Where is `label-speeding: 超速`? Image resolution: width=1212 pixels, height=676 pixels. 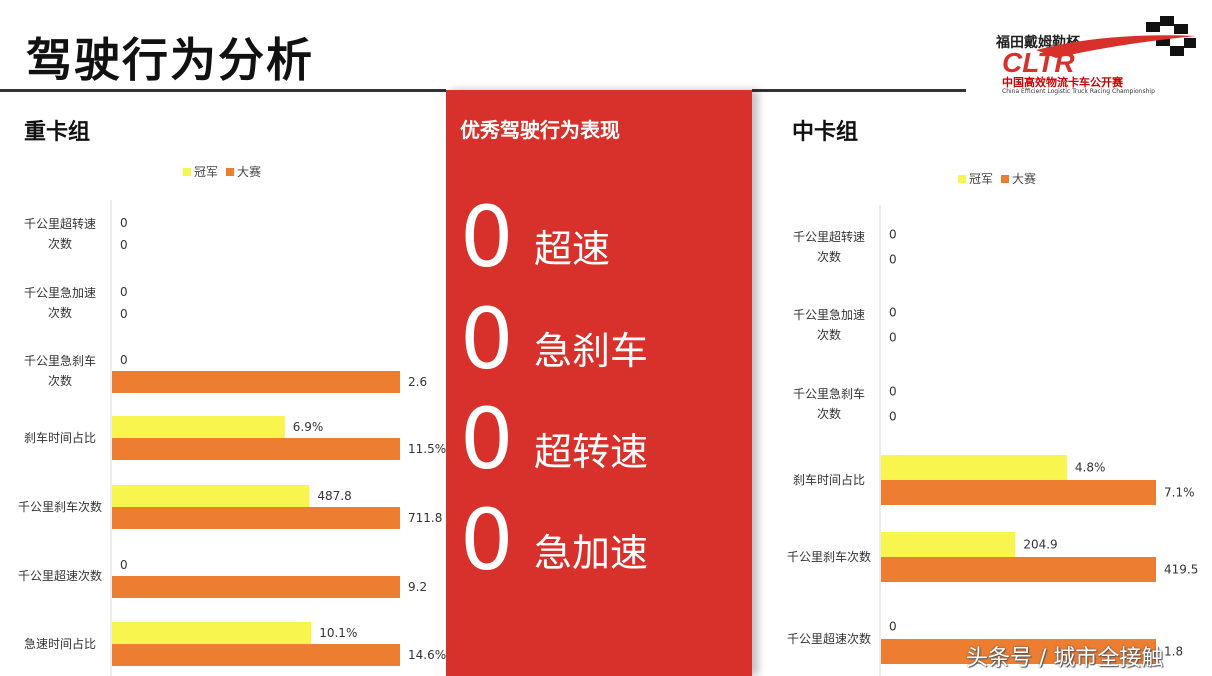
label-speeding: 超速 is located at coordinates (572, 249).